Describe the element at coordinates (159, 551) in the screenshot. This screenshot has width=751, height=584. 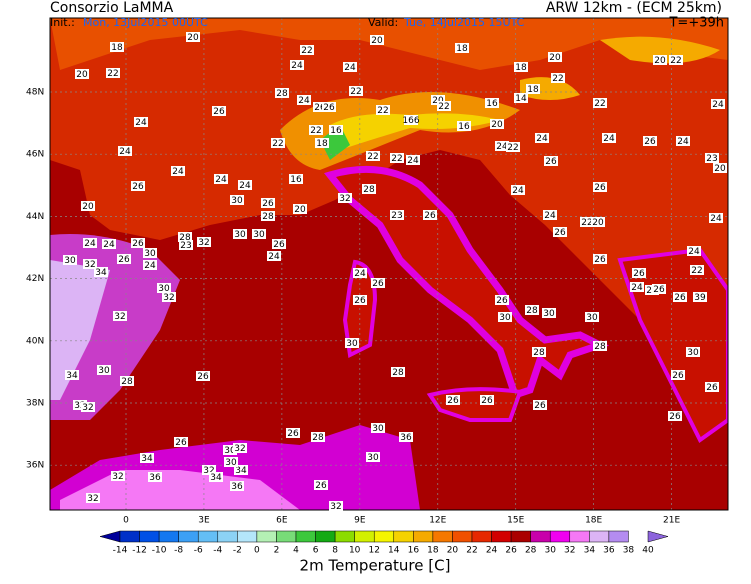
I see `colorbar-label: -10` at that location.